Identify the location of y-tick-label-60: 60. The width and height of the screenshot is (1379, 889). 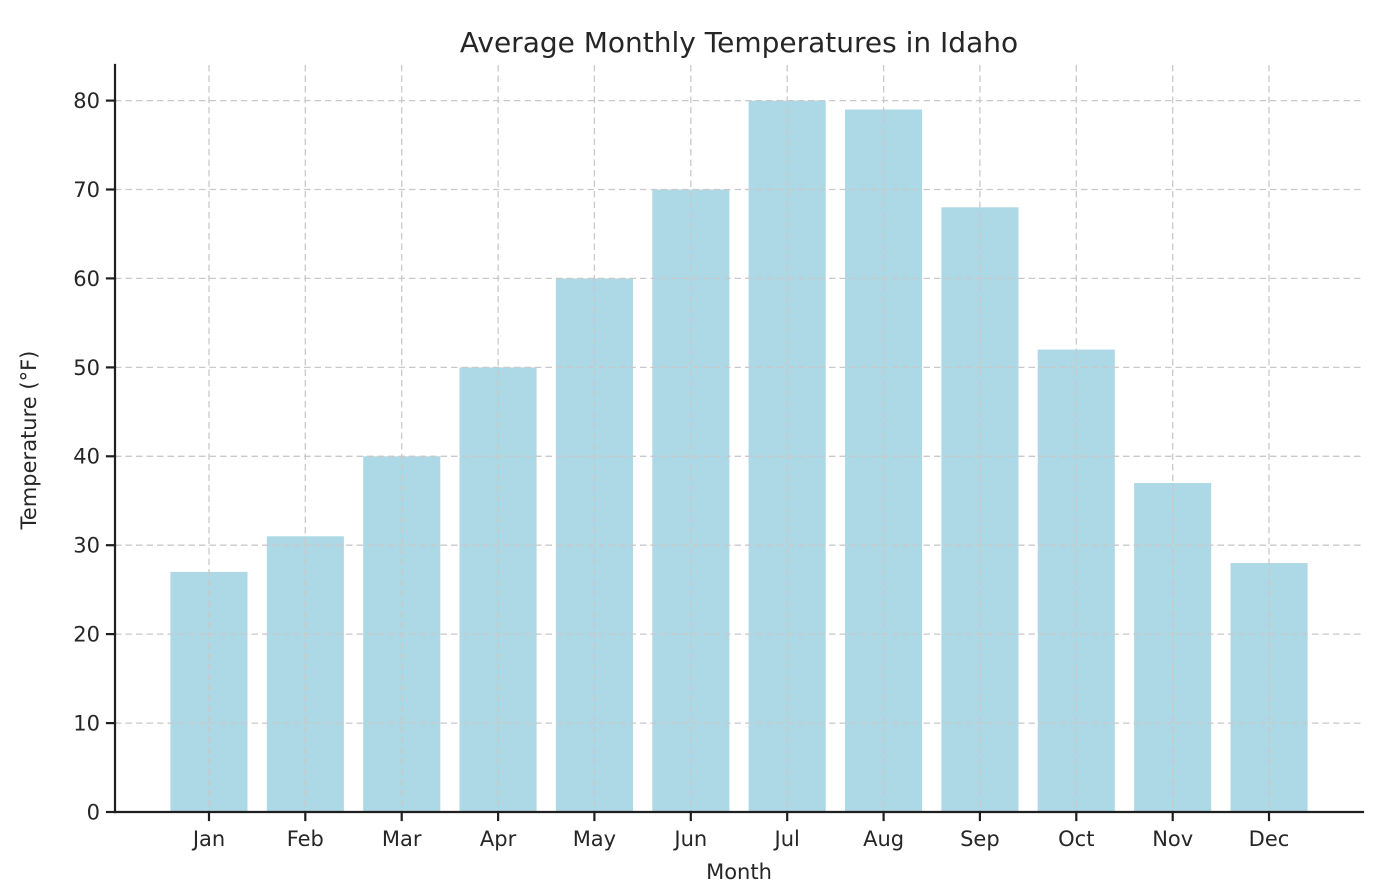
(86, 279).